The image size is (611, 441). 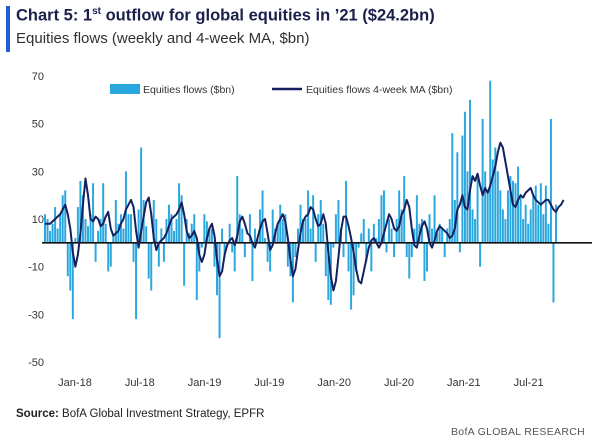 I want to click on x-tick-label: Jul-21, so click(x=529, y=383).